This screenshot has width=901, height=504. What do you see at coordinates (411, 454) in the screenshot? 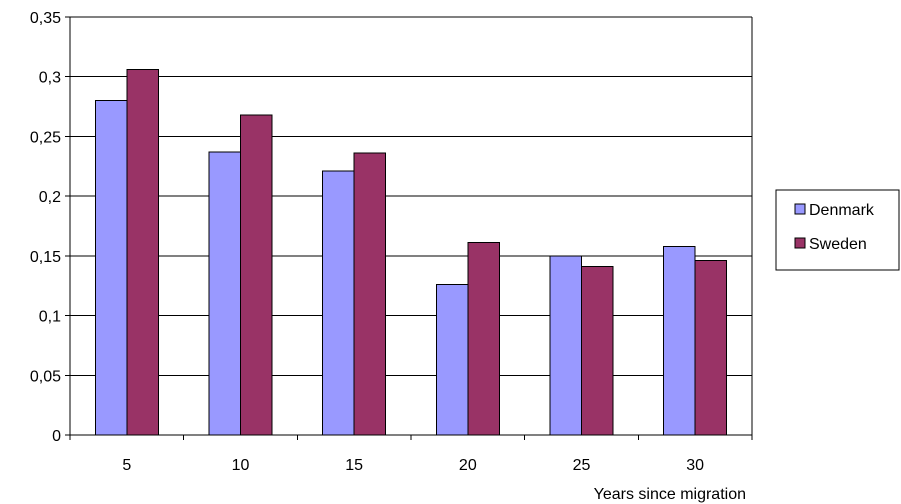
I see `x-axis-ticks: 5 10 15 20 25 30` at bounding box center [411, 454].